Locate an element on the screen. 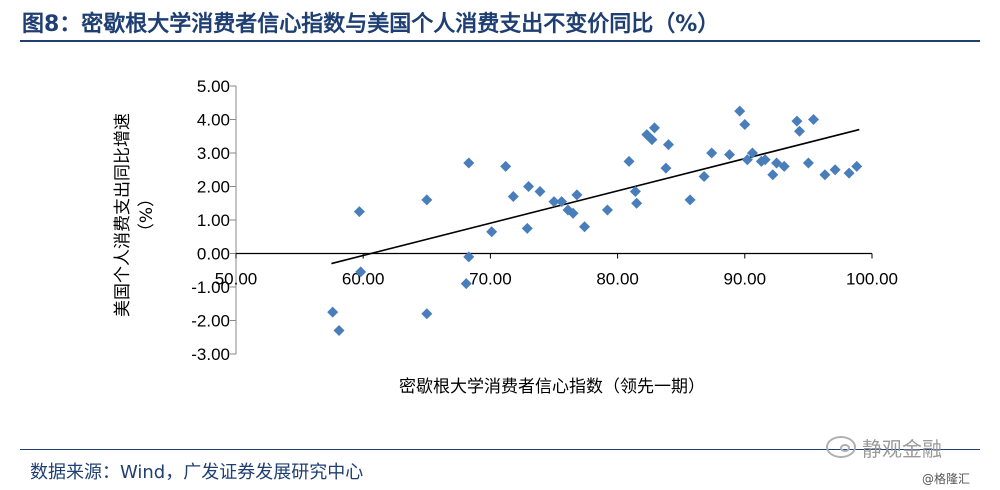  trendline-line is located at coordinates (595, 196).